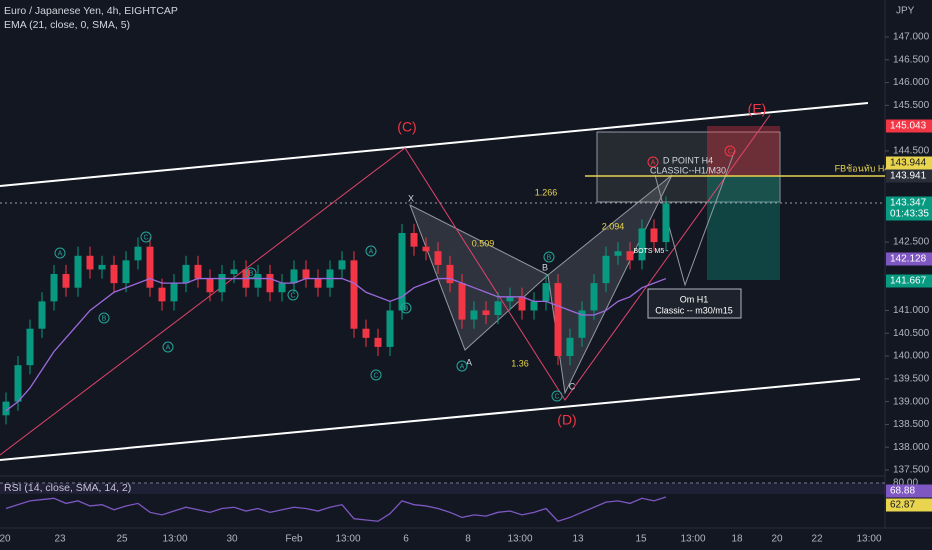 This screenshot has height=550, width=932. What do you see at coordinates (908, 176) in the screenshot?
I see `price-badge-label: 143.941` at bounding box center [908, 176].